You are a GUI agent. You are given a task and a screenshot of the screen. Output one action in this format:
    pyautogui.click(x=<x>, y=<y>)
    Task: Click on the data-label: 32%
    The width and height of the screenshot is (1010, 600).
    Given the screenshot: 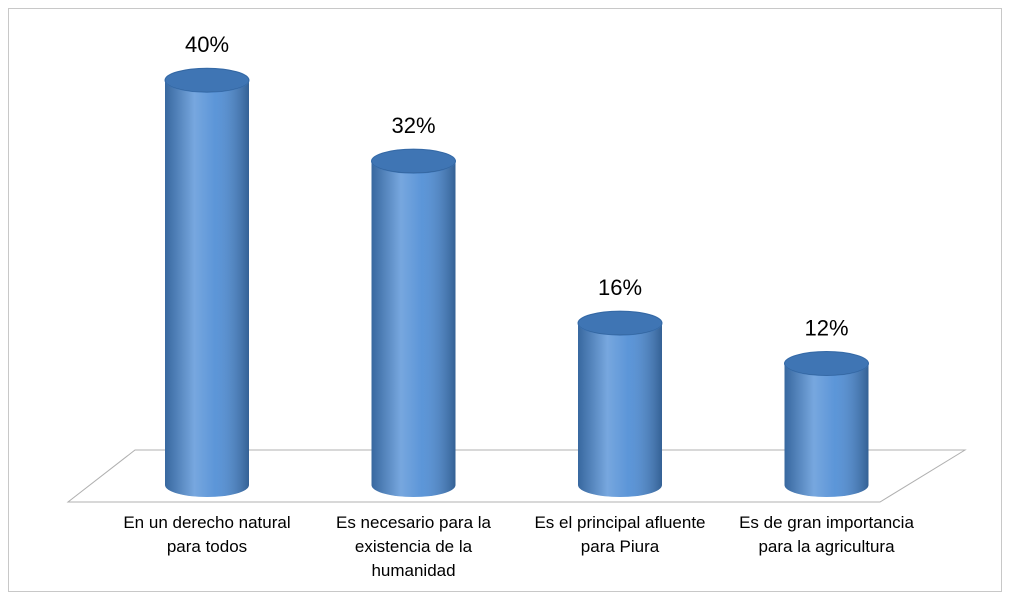 What is the action you would take?
    pyautogui.click(x=413, y=125)
    